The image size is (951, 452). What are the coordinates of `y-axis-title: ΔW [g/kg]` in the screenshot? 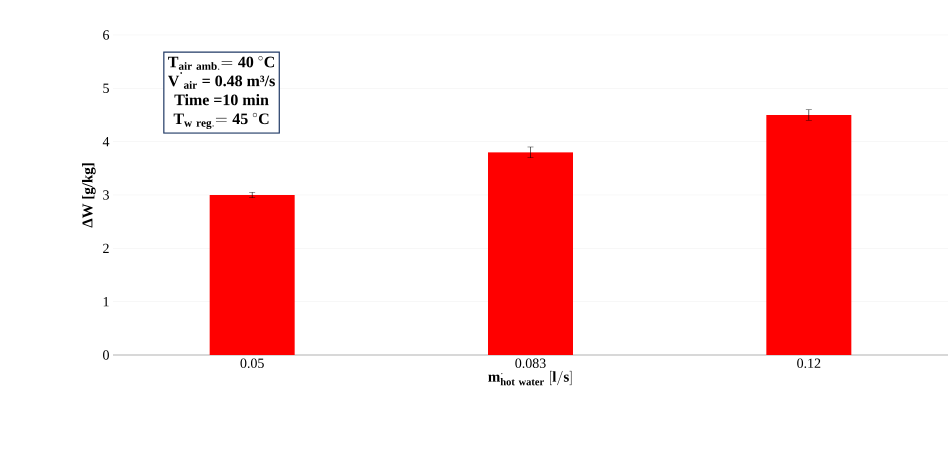 It's located at (89, 195).